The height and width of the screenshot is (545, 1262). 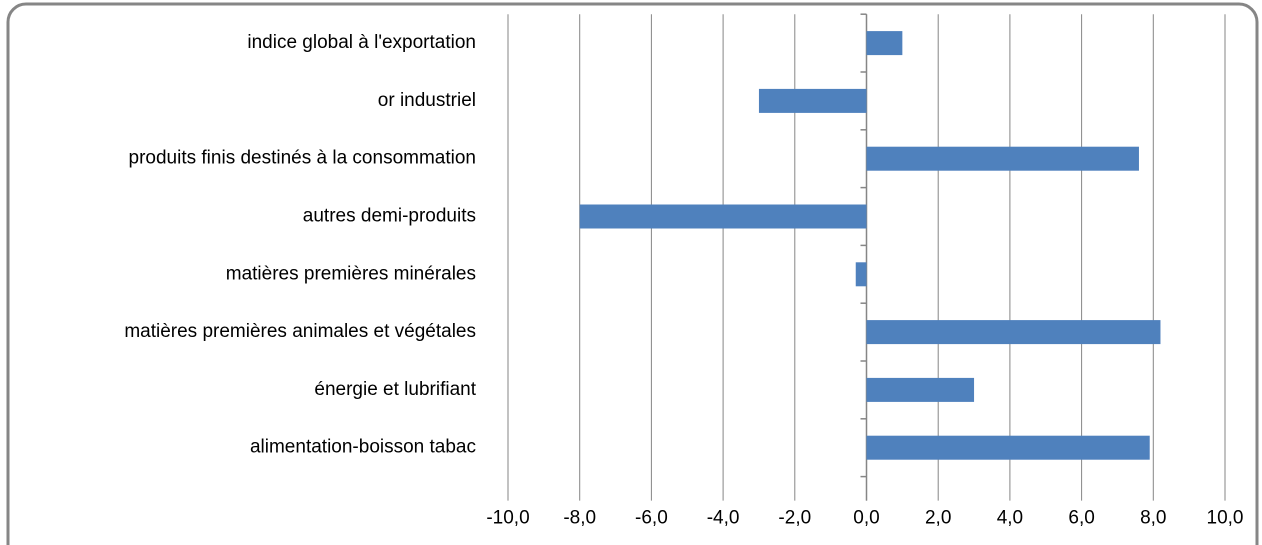 What do you see at coordinates (395, 389) in the screenshot?
I see `y-tick-label: énergie et lubrifiant` at bounding box center [395, 389].